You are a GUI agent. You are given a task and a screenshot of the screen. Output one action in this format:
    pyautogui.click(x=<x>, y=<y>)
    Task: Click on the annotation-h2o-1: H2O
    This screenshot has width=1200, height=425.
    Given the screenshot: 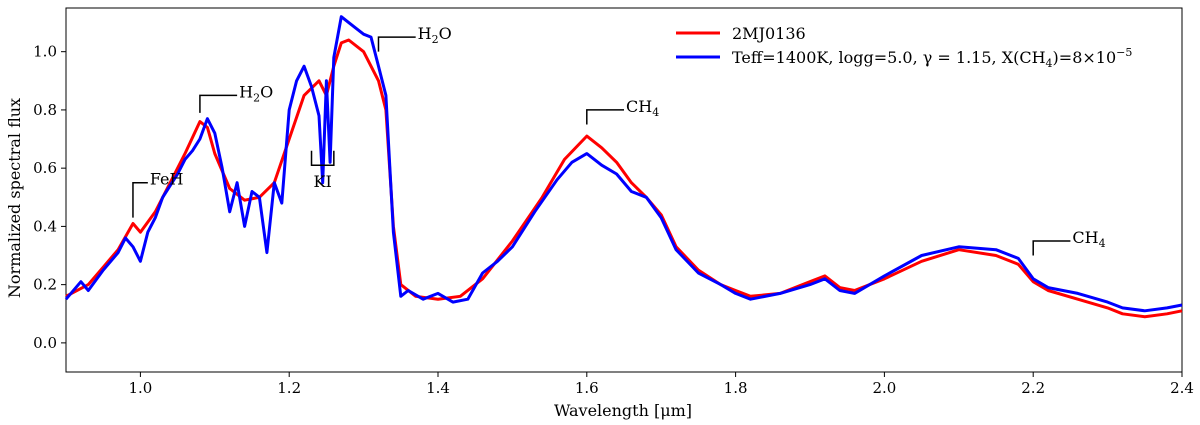 What is the action you would take?
    pyautogui.click(x=236, y=97)
    